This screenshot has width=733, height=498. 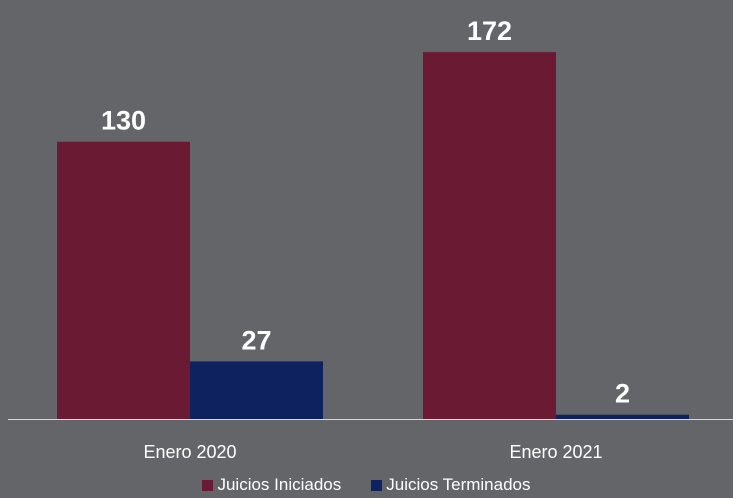 I want to click on legend-item-juicios-iniciados: Juicios Iniciados, so click(x=271, y=485).